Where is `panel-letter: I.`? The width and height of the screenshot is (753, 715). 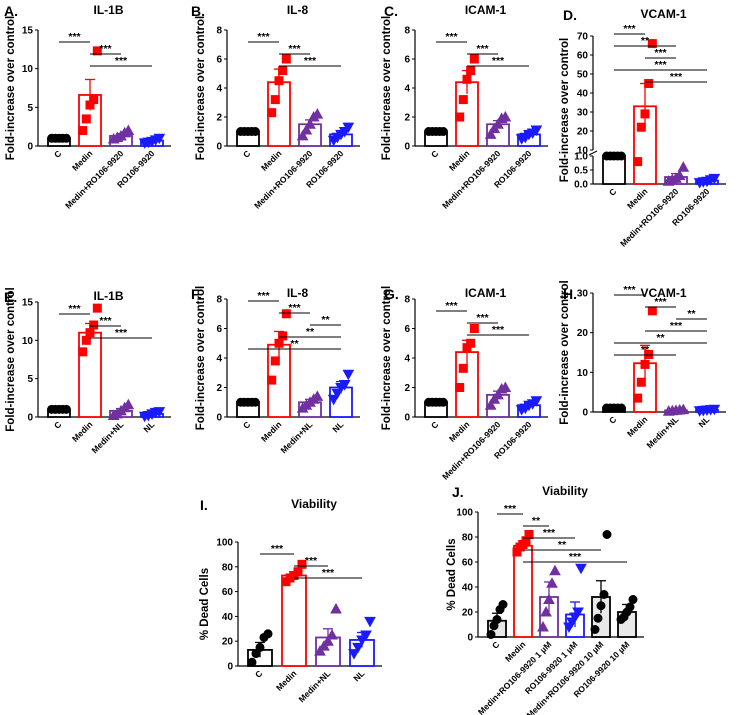
panel-letter: I. is located at coordinates (204, 505).